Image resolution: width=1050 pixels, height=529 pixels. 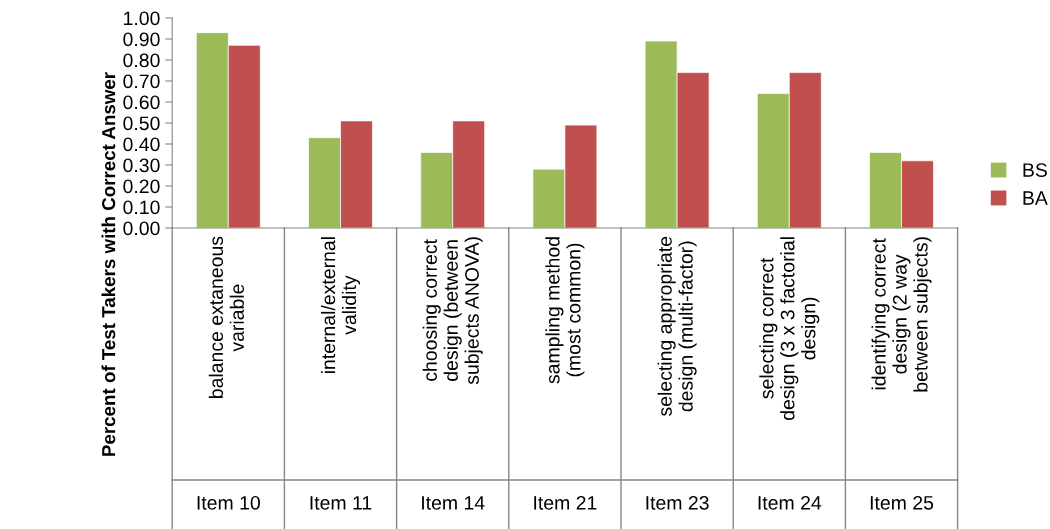 I want to click on legend-label: BS, so click(x=1035, y=170).